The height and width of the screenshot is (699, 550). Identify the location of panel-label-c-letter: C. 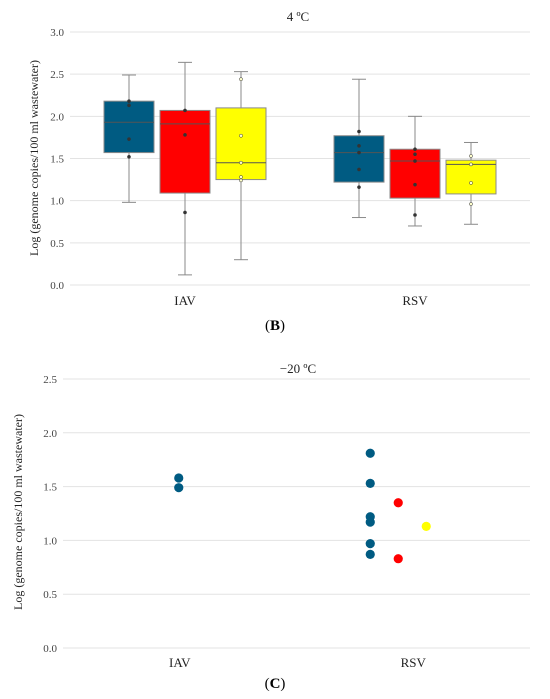
(275, 684).